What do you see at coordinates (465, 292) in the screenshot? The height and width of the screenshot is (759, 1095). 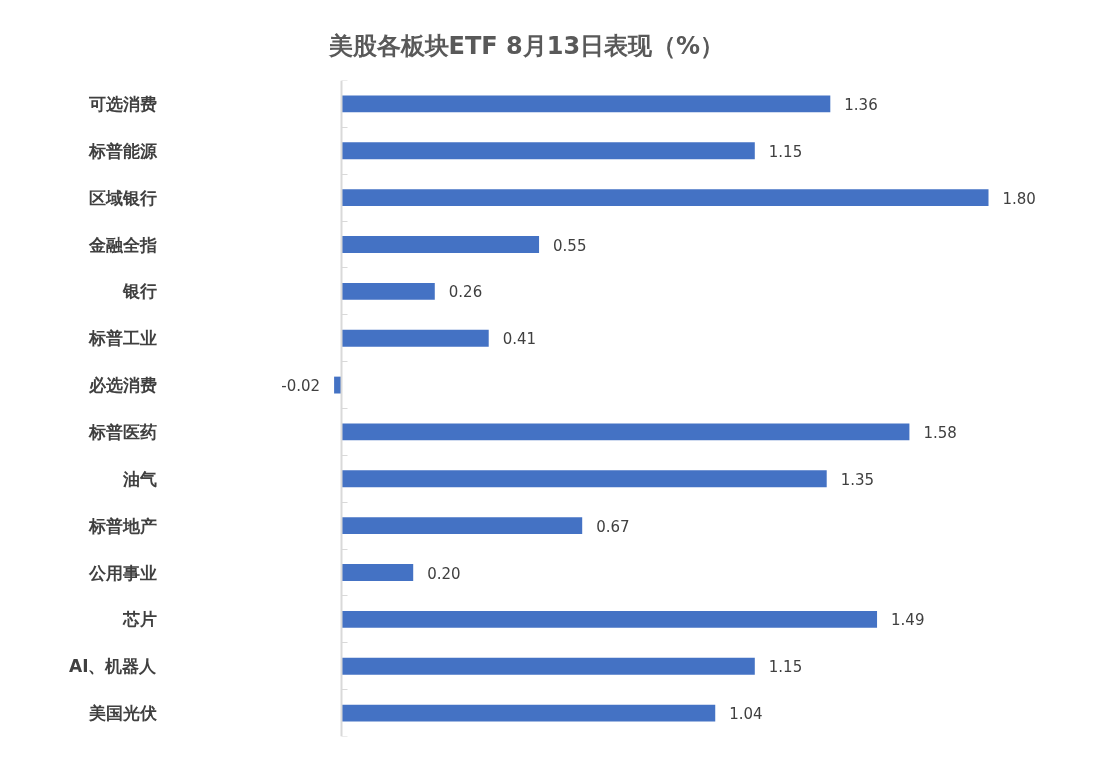 I see `data-label: 0.26` at bounding box center [465, 292].